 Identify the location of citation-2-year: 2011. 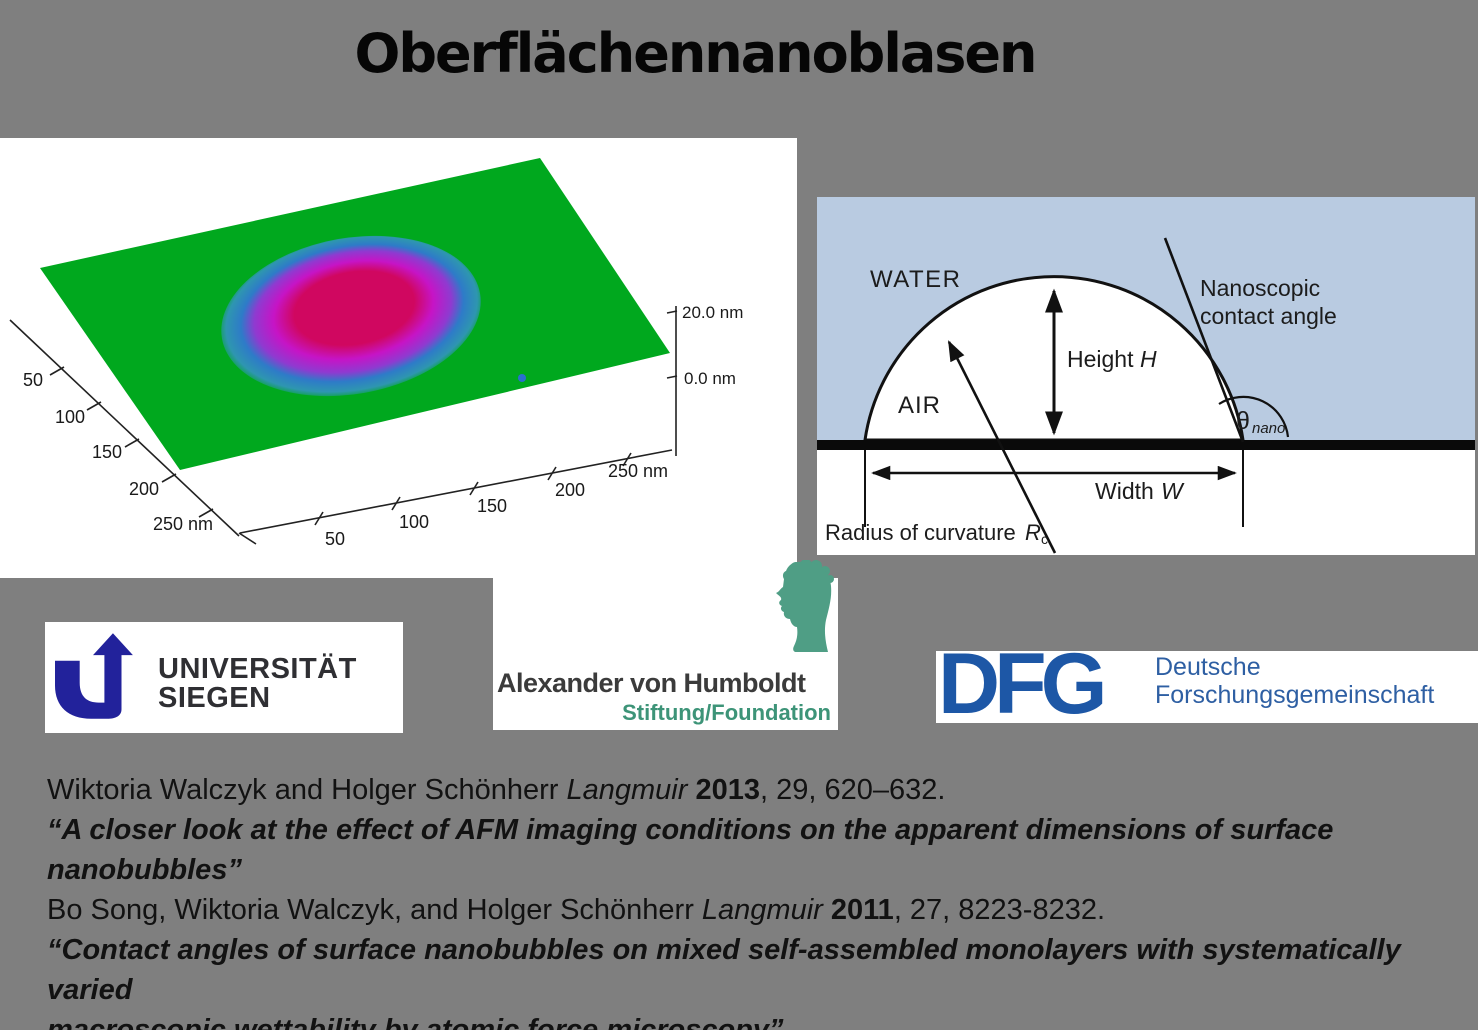
(862, 910).